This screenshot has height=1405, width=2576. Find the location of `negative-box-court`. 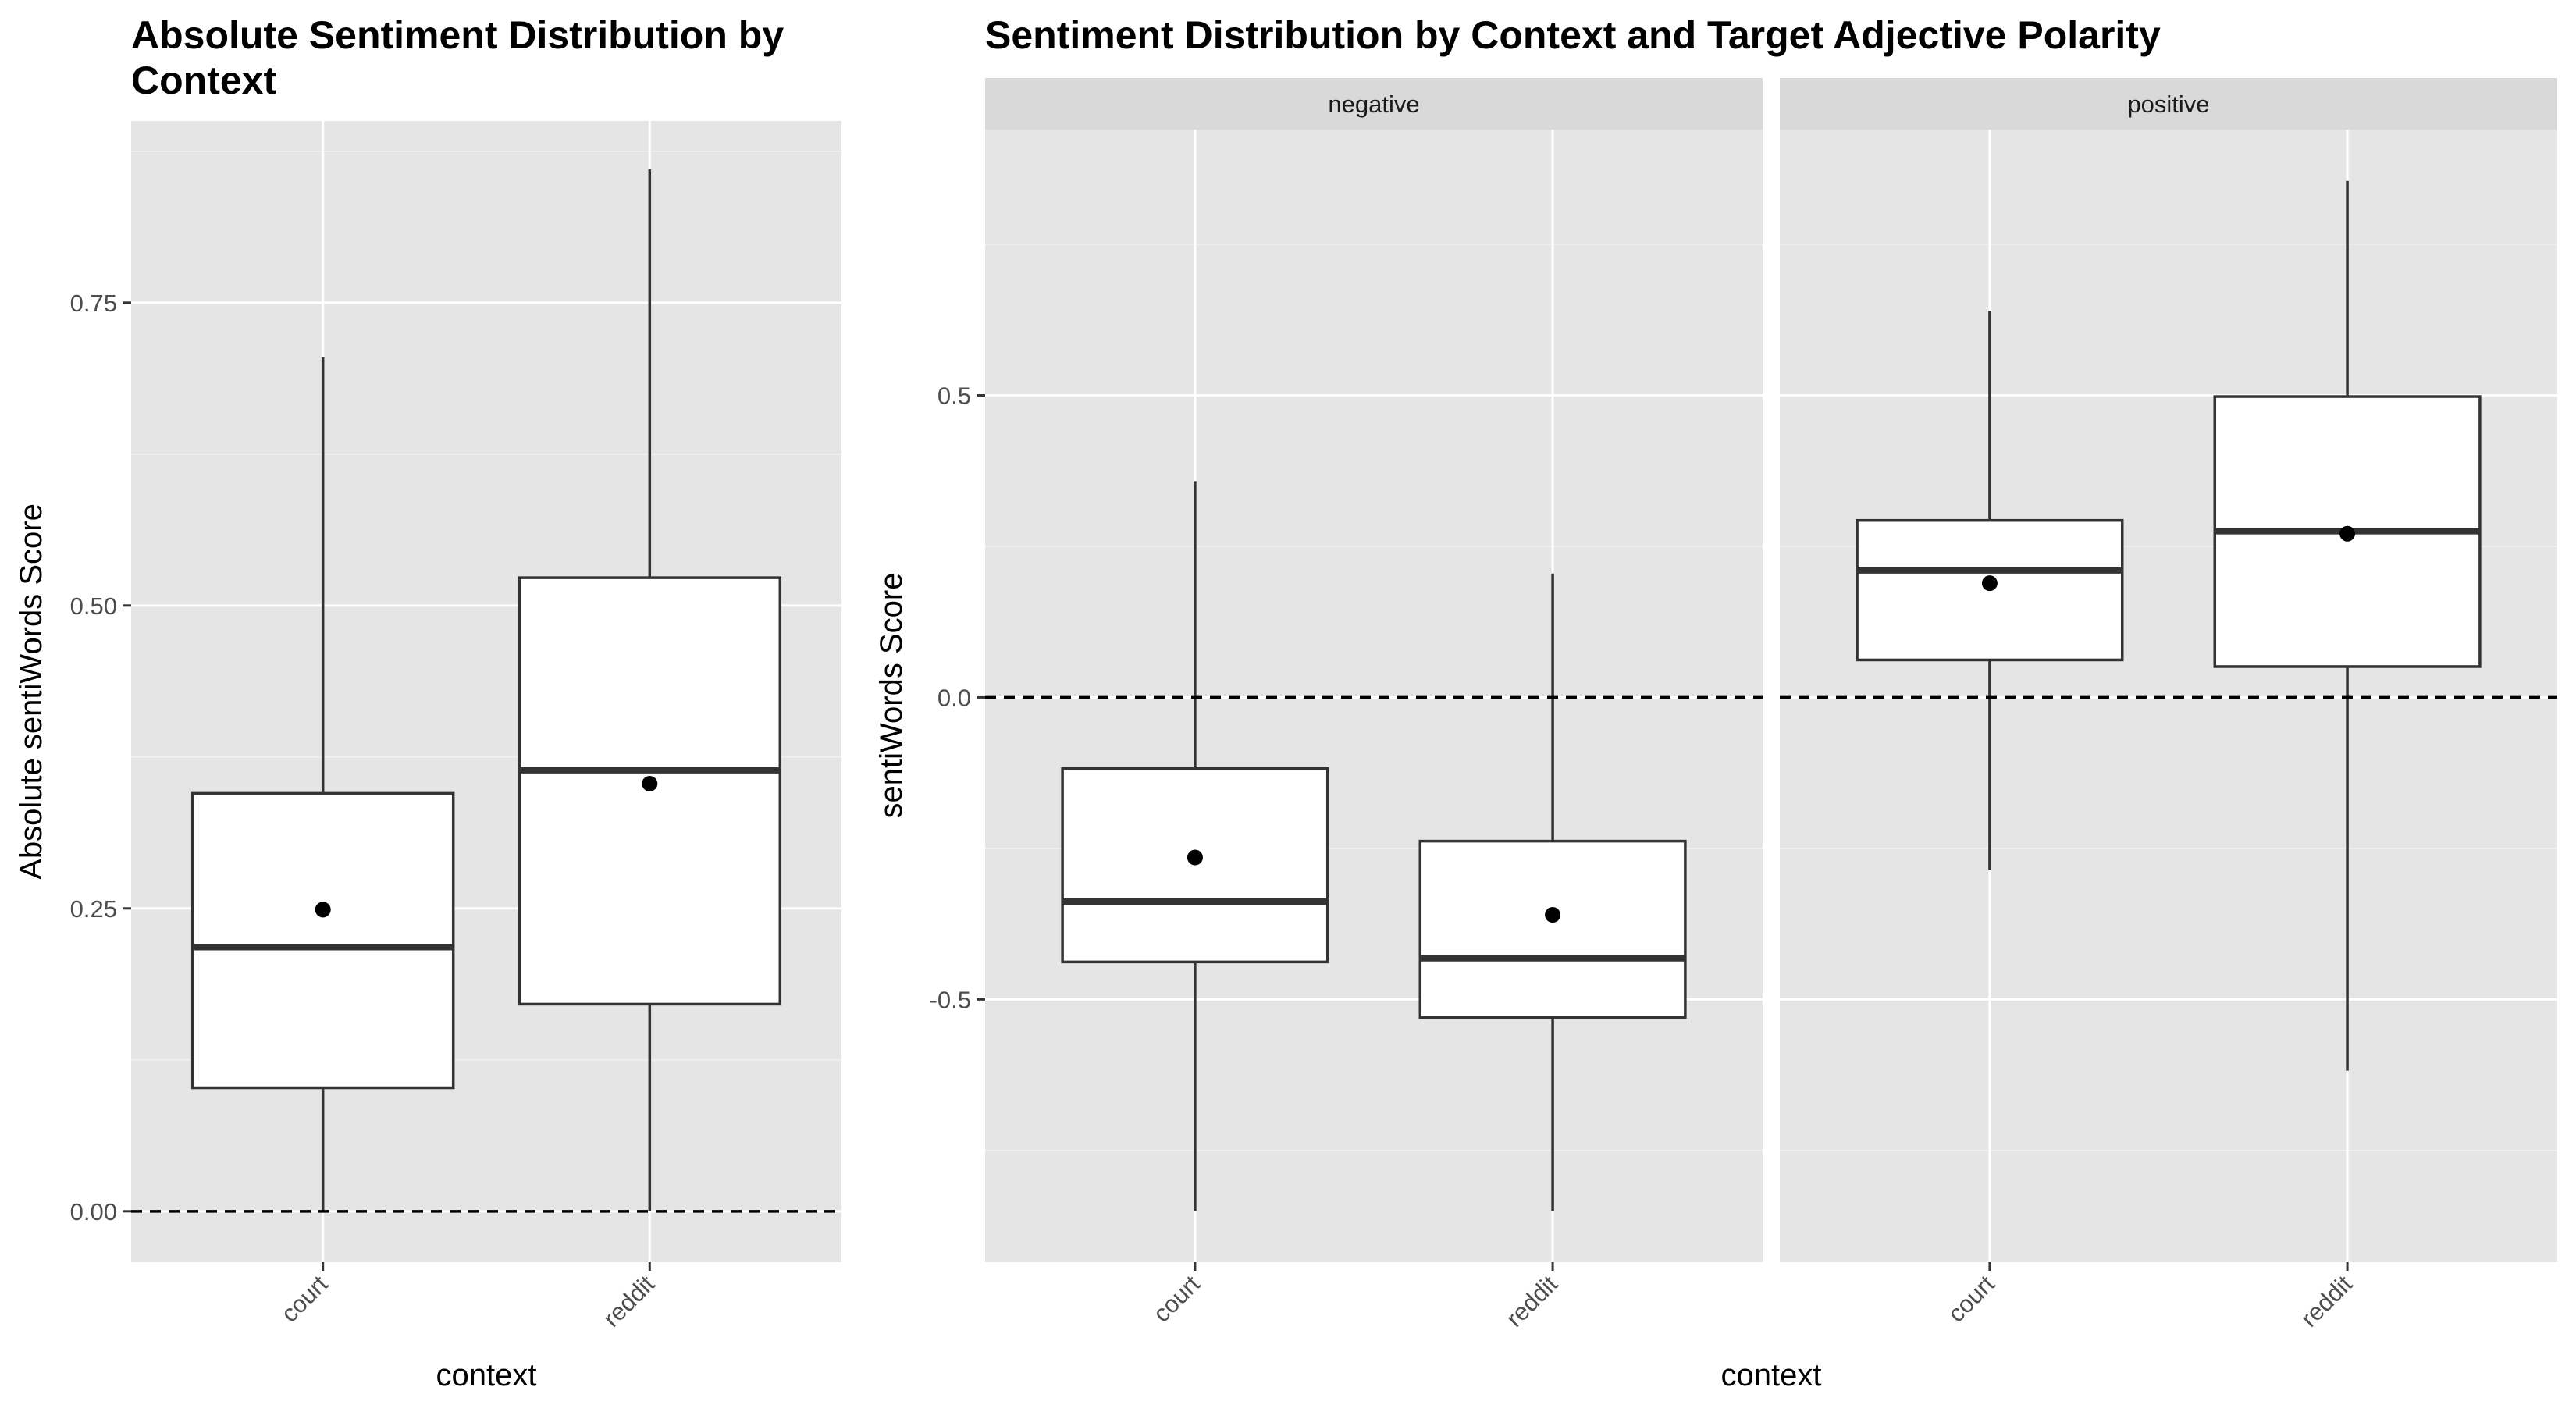

negative-box-court is located at coordinates (1195, 866).